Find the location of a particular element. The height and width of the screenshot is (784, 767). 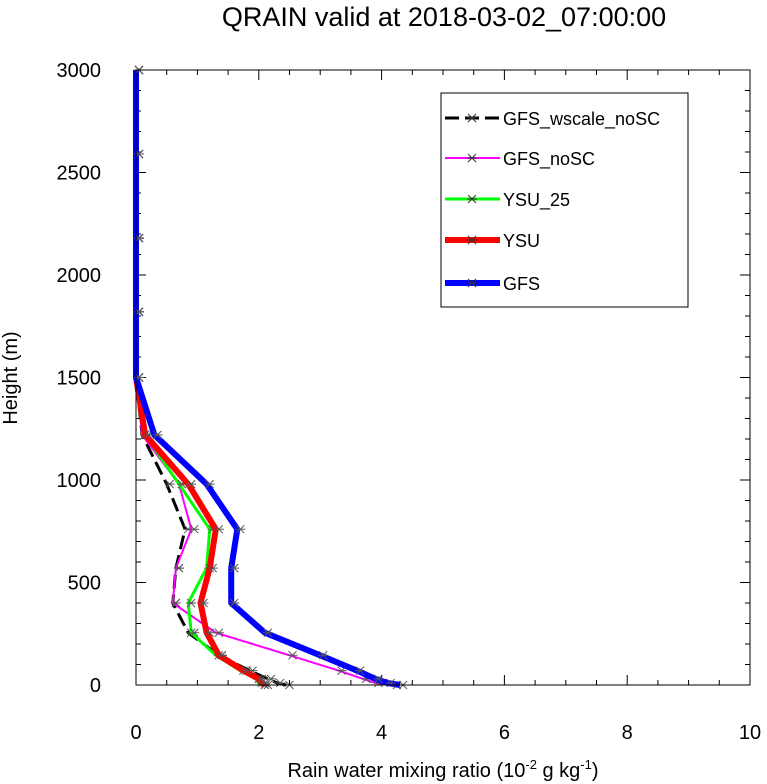

x-axis-label: Rain water mixing ratio (10-2 g kg-1) is located at coordinates (442, 769).